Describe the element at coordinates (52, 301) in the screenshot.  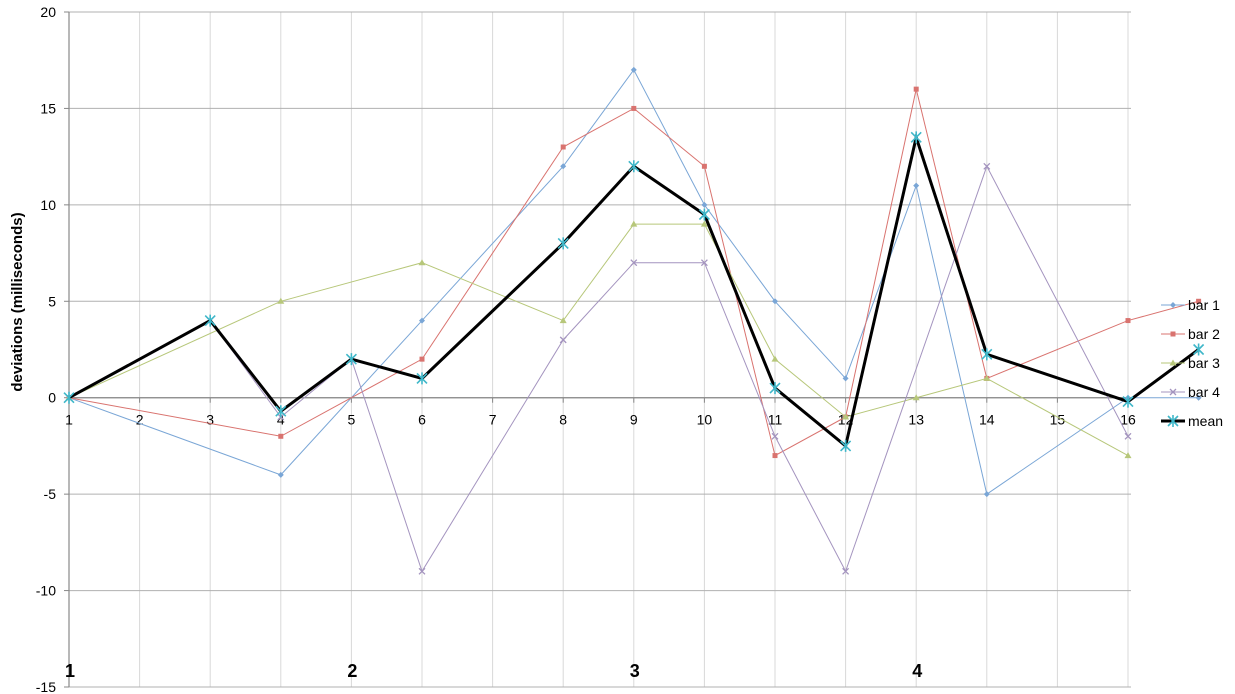
I see `y-tick-label: 5` at that location.